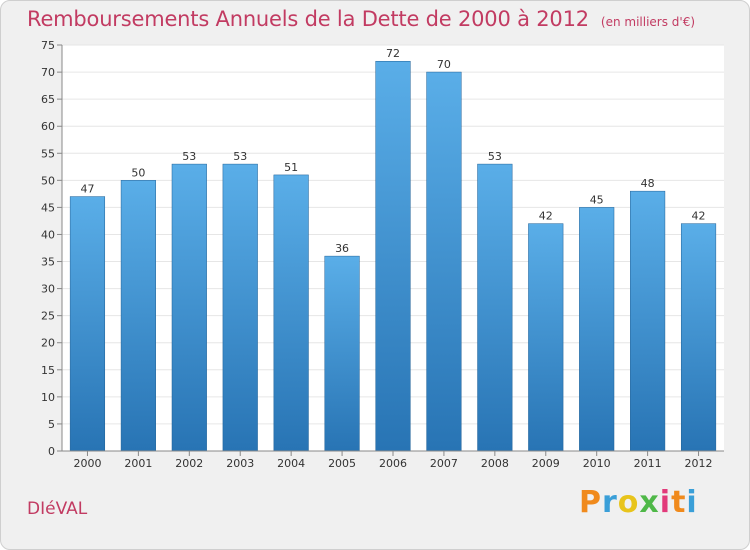 This screenshot has height=550, width=750. I want to click on x-tick-label-2008: 2008, so click(495, 463).